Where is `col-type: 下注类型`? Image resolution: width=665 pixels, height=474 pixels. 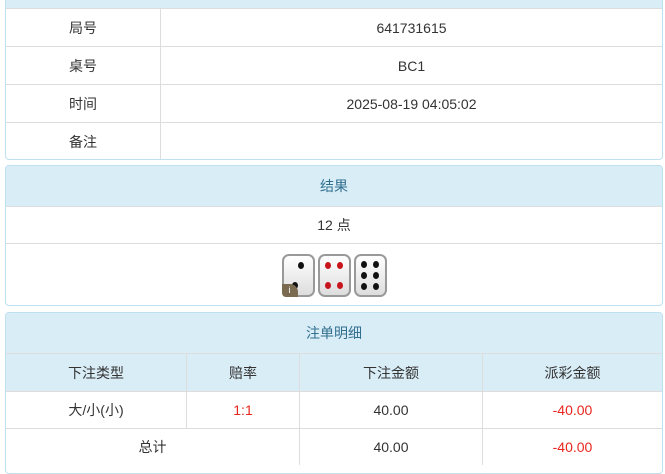
col-type: 下注类型 is located at coordinates (96, 372).